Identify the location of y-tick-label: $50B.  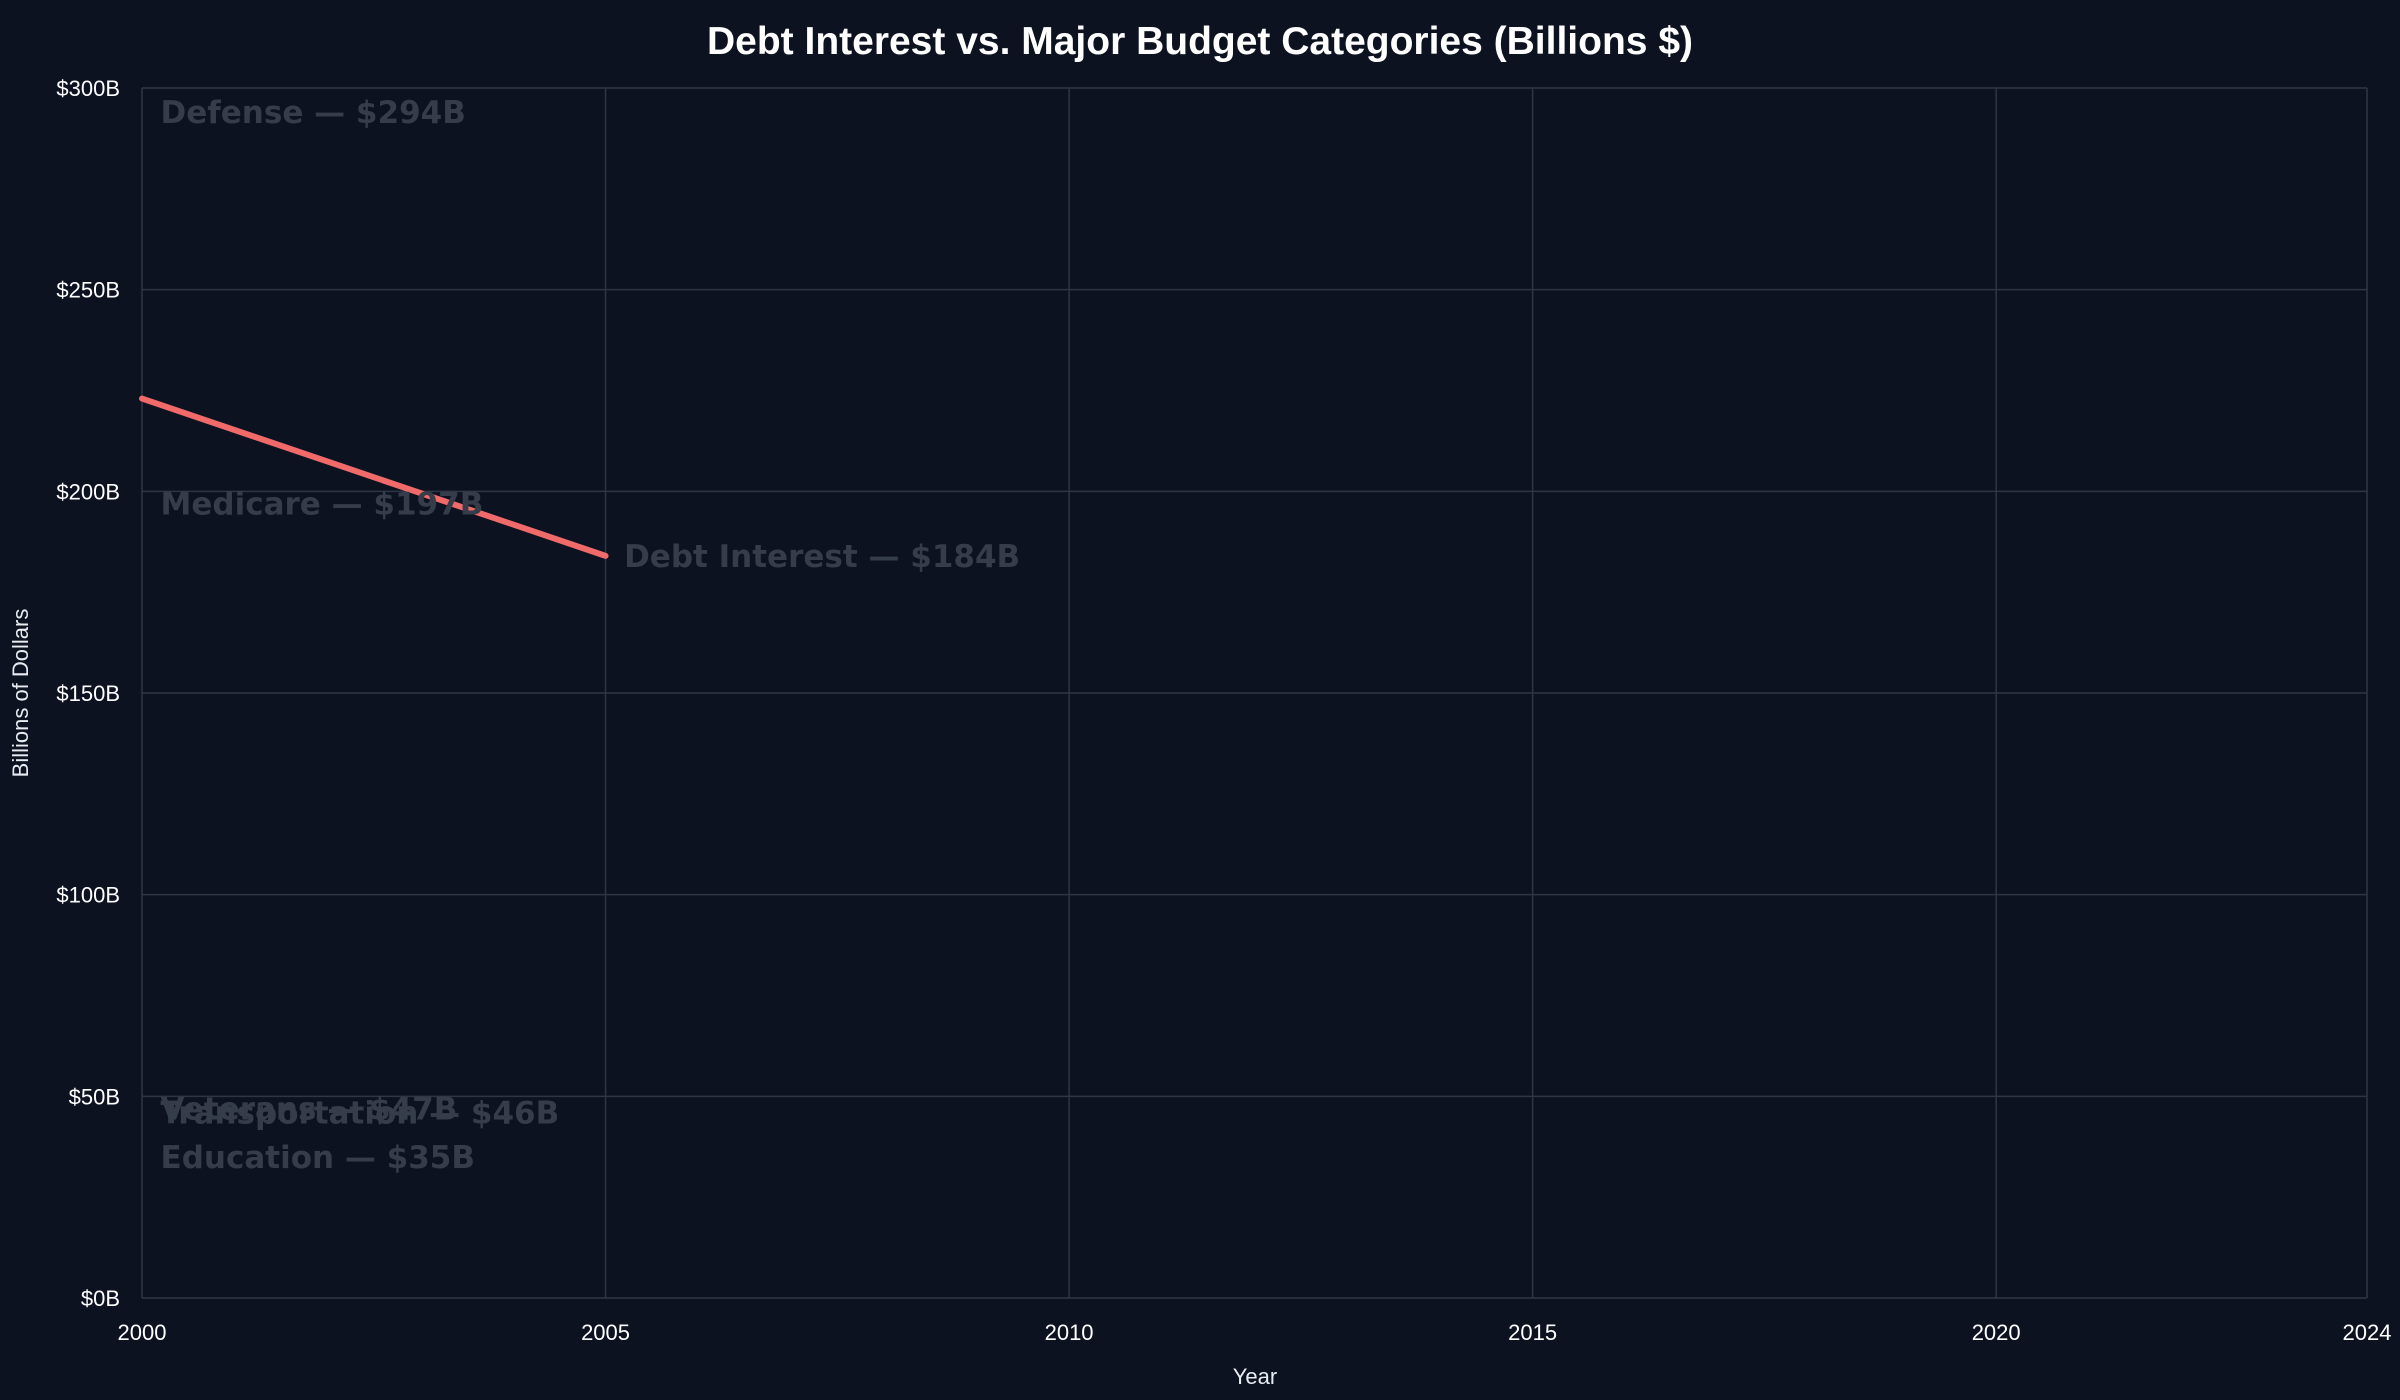
(94, 1096).